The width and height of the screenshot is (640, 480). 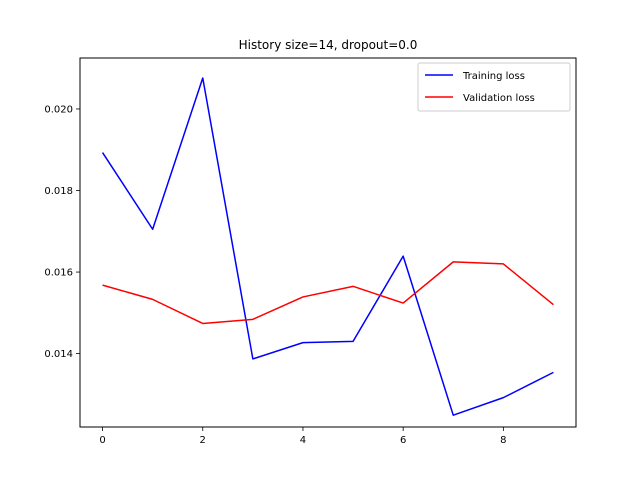 What do you see at coordinates (203, 440) in the screenshot?
I see `x-tick-label: 2` at bounding box center [203, 440].